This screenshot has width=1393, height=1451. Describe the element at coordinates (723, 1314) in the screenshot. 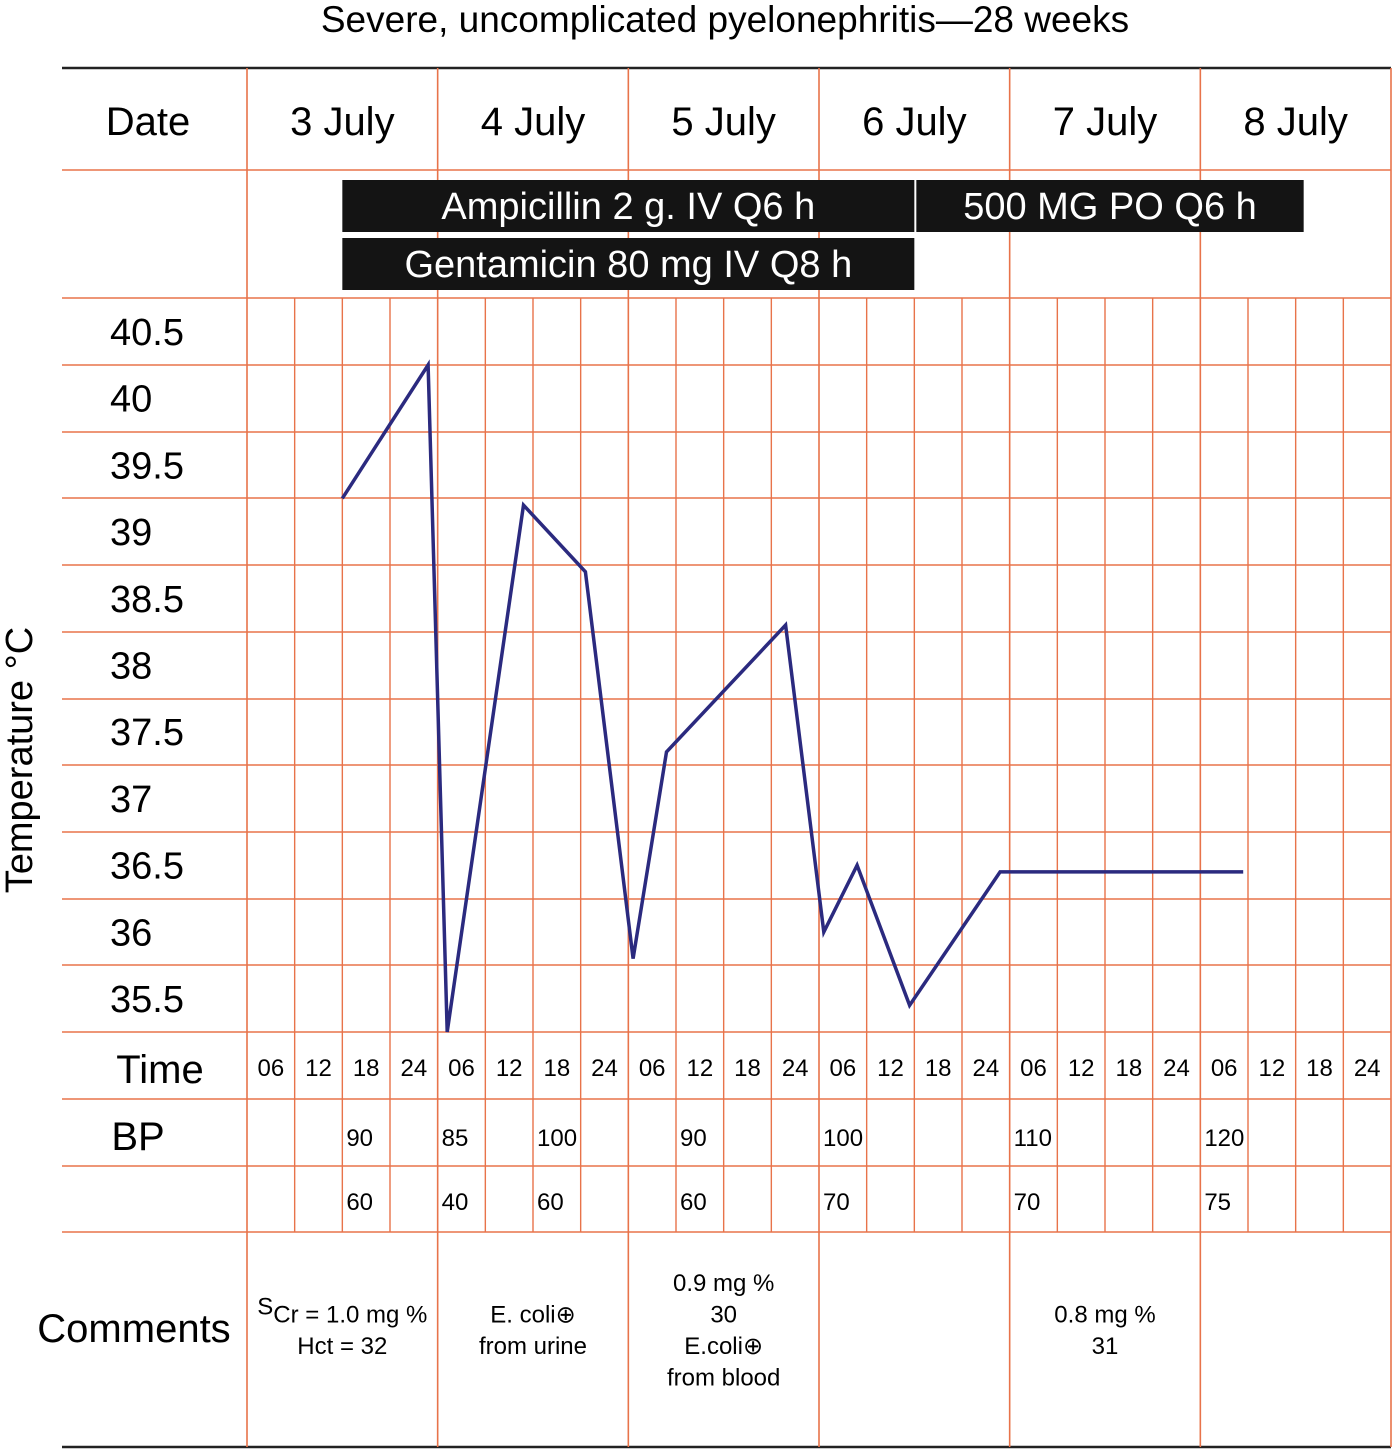

I see `comment-text: 30` at that location.